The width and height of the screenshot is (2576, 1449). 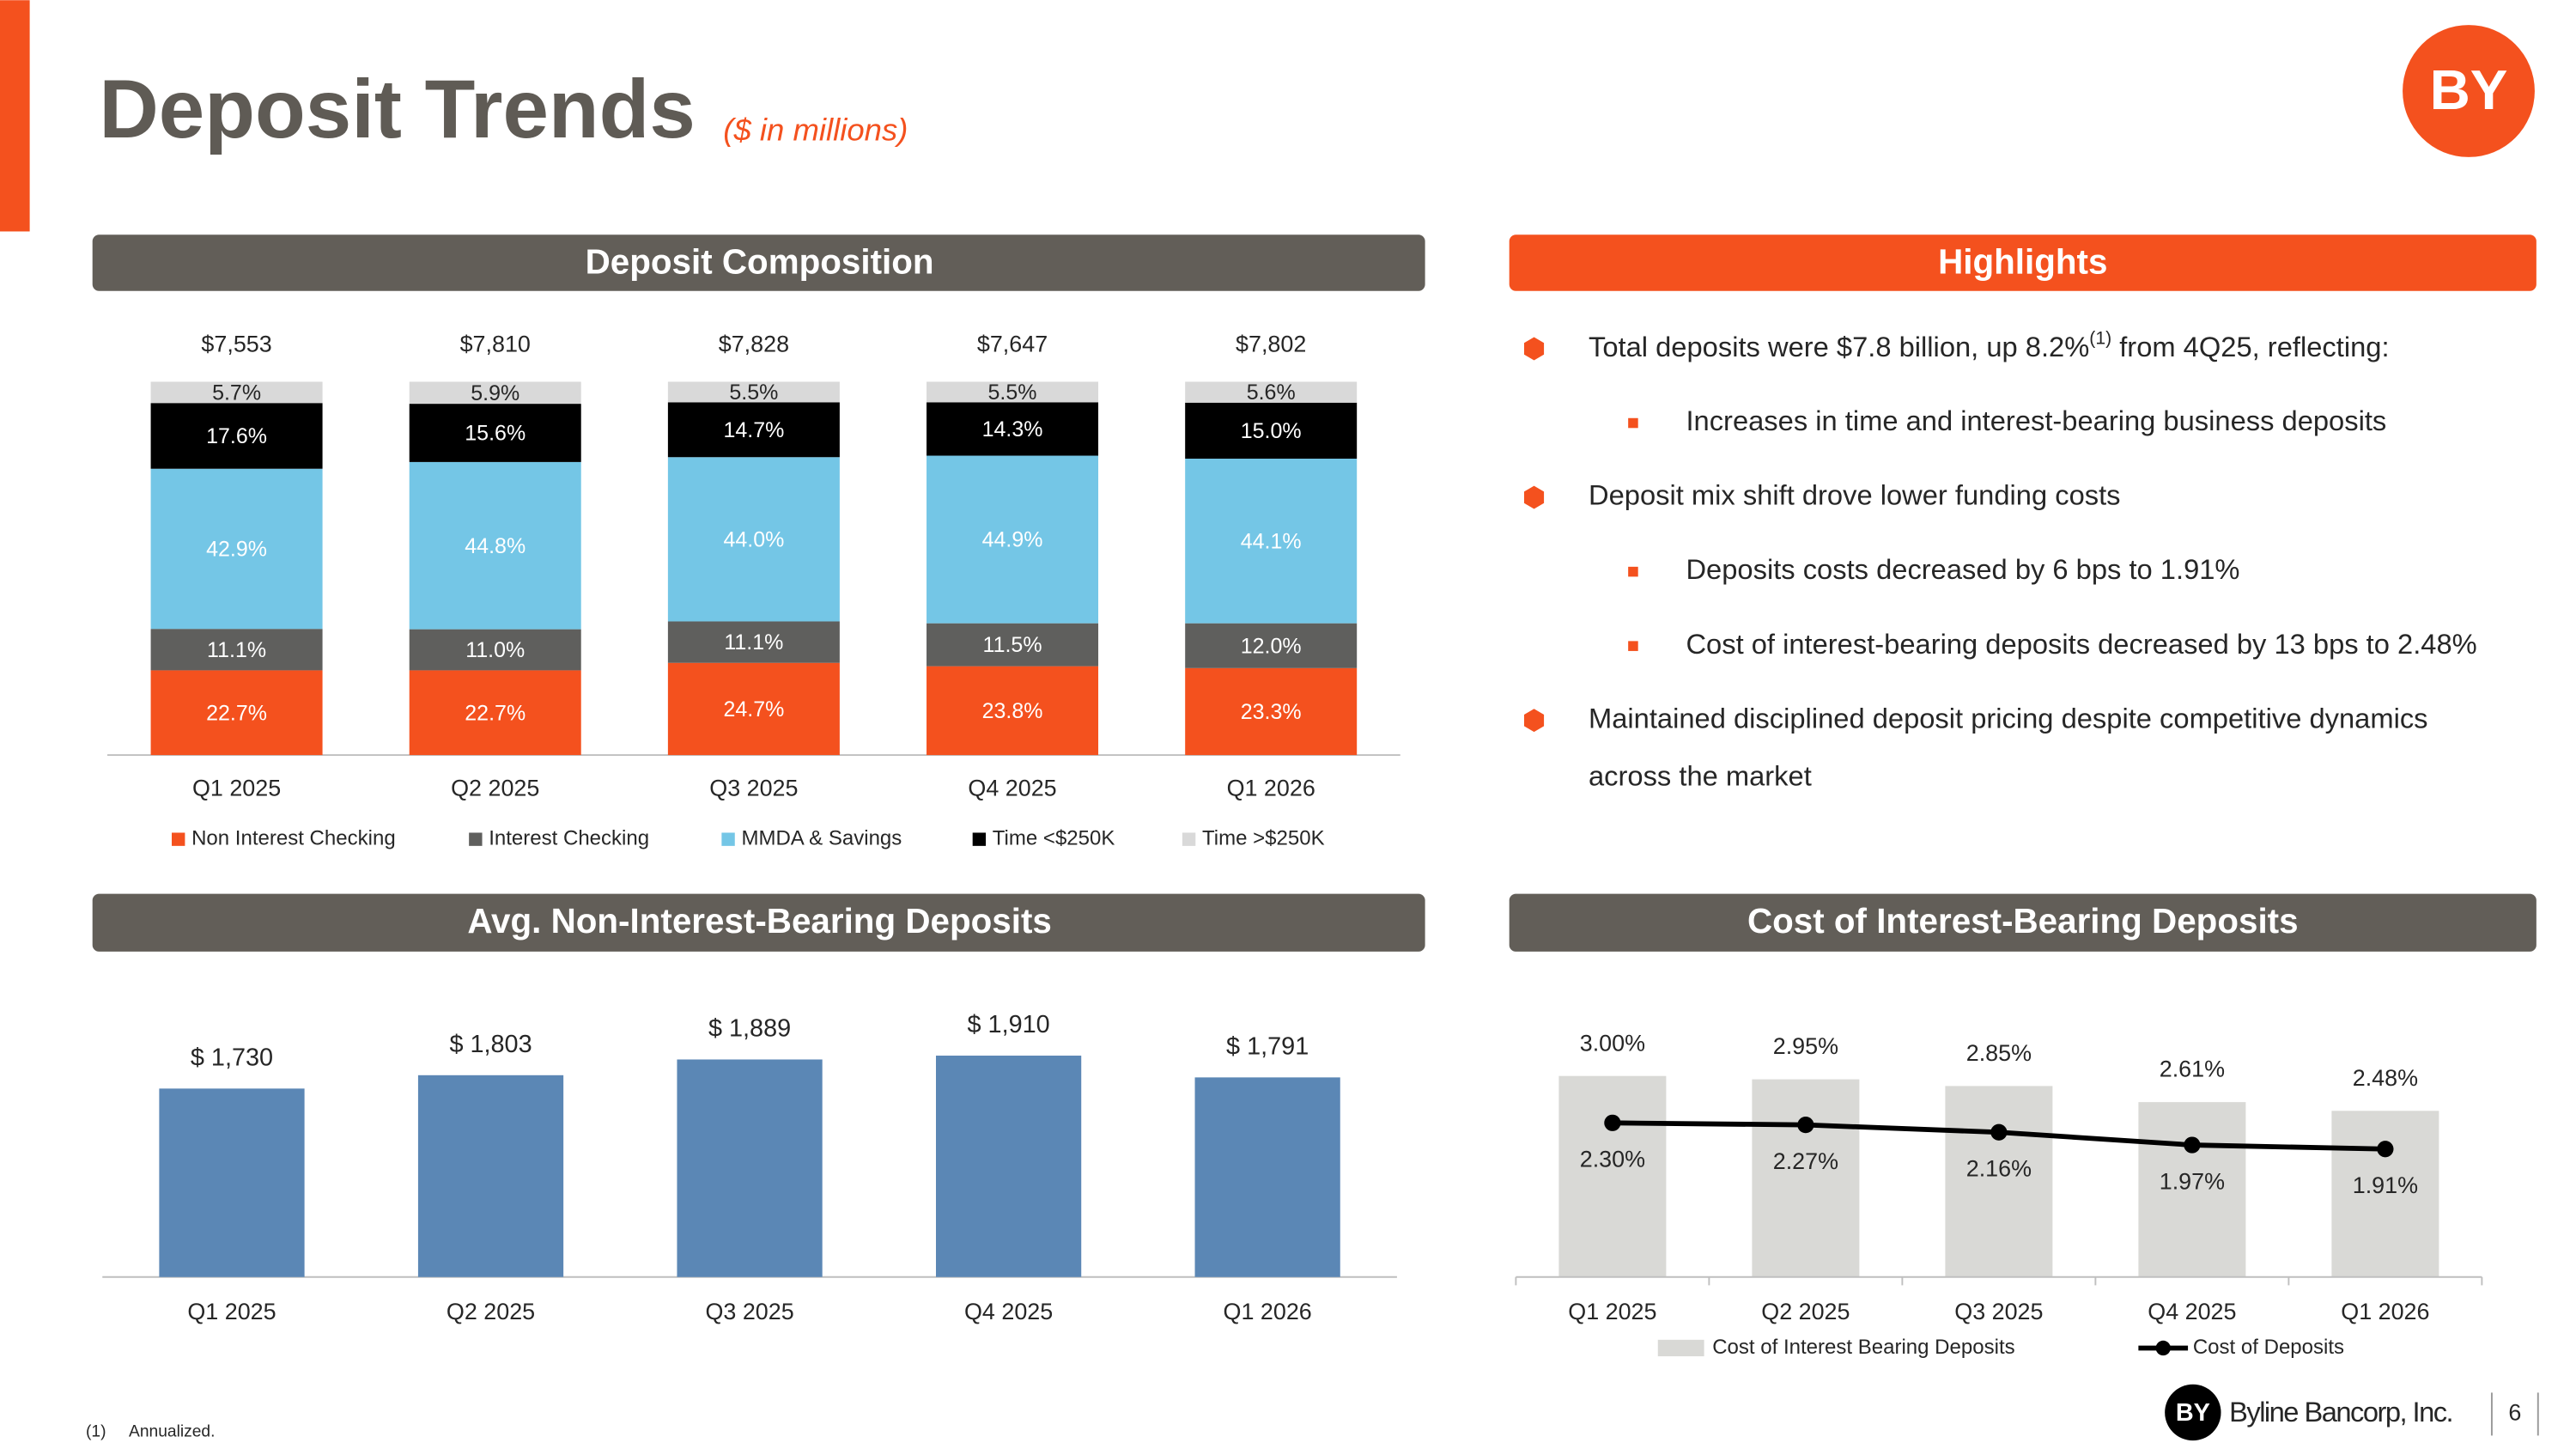 What do you see at coordinates (1999, 1053) in the screenshot?
I see `data-label: 2.85%` at bounding box center [1999, 1053].